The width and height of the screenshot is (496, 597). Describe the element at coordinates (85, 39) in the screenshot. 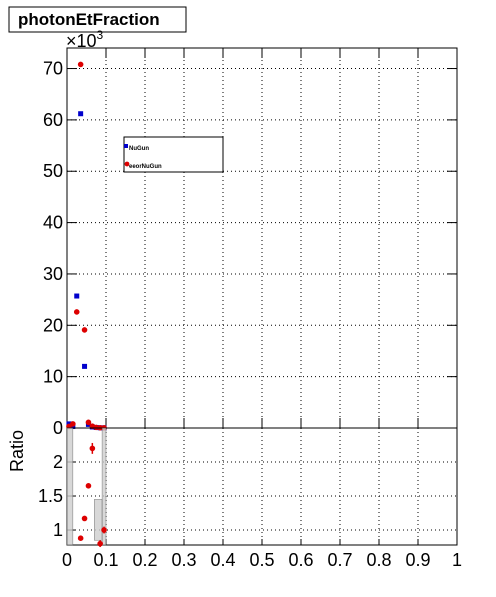

I see `y-multiplier: ×10³` at that location.